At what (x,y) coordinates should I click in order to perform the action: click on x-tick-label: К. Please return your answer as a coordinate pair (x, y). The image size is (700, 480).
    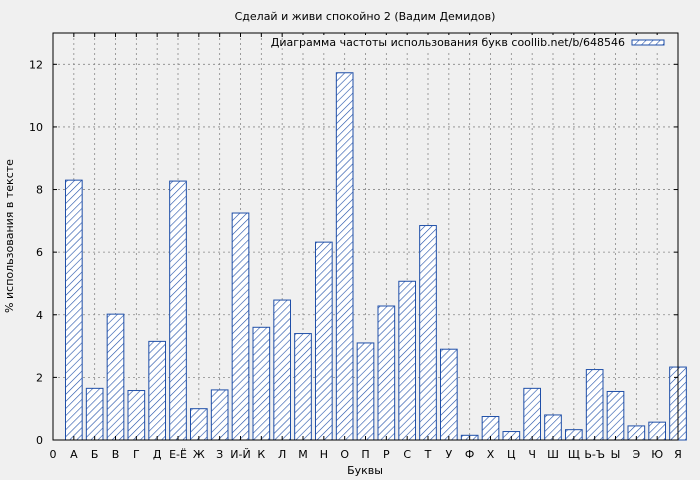
    Looking at the image, I should click on (261, 454).